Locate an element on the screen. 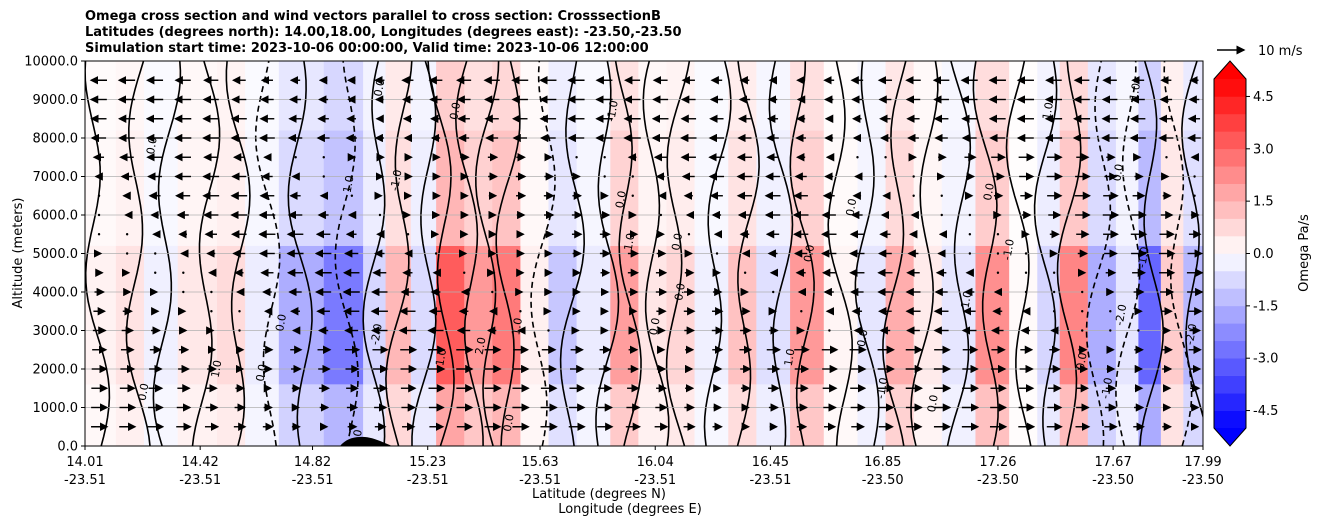 This screenshot has height=526, width=1320. colorbar-tick-label: 3.0 is located at coordinates (1263, 149).